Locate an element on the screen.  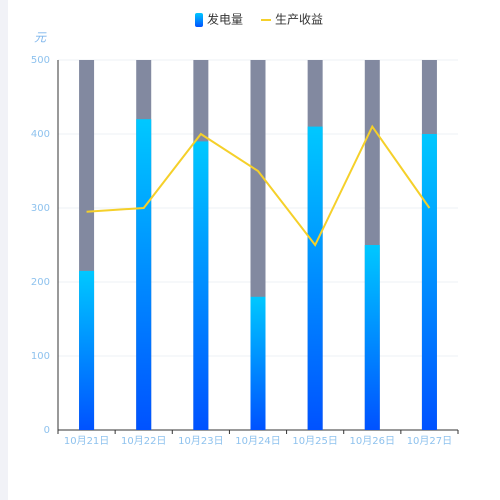
y-axis-label: 元 is located at coordinates (40, 38).